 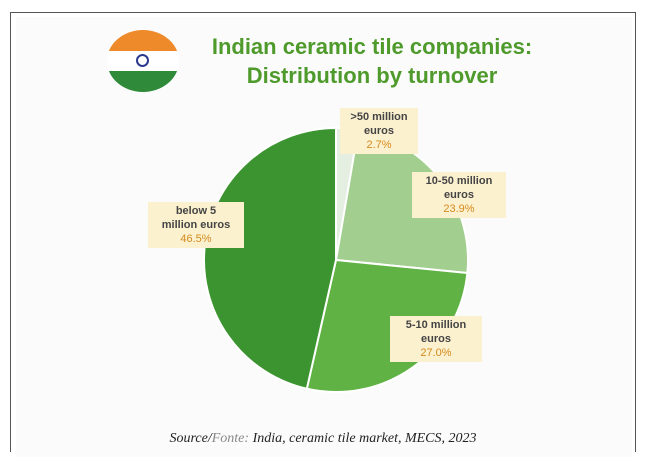 What do you see at coordinates (363, 438) in the screenshot?
I see `source-text: India, ceramic tile market, MECS, 2023` at bounding box center [363, 438].